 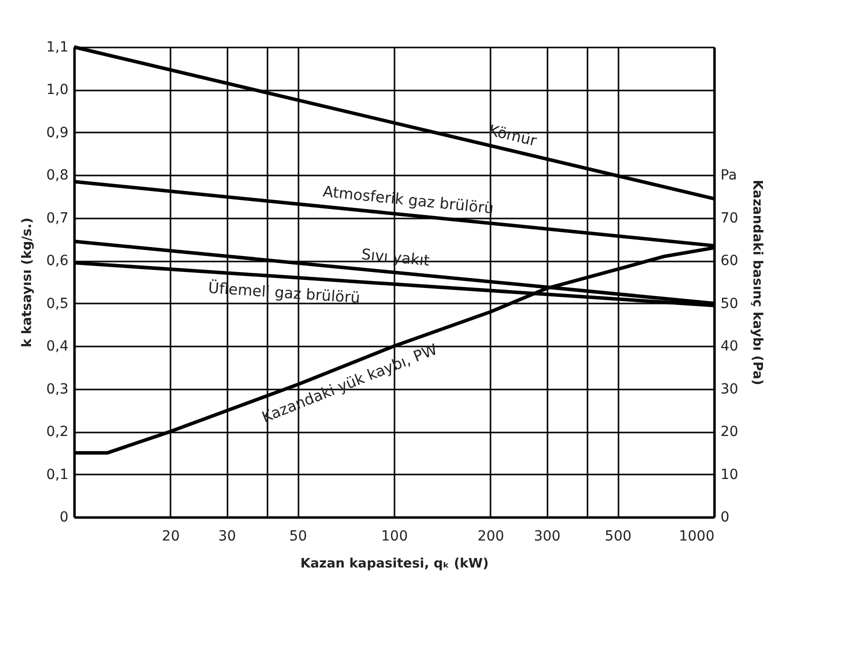 I want to click on y-tick-label: 1,1, so click(x=57, y=48).